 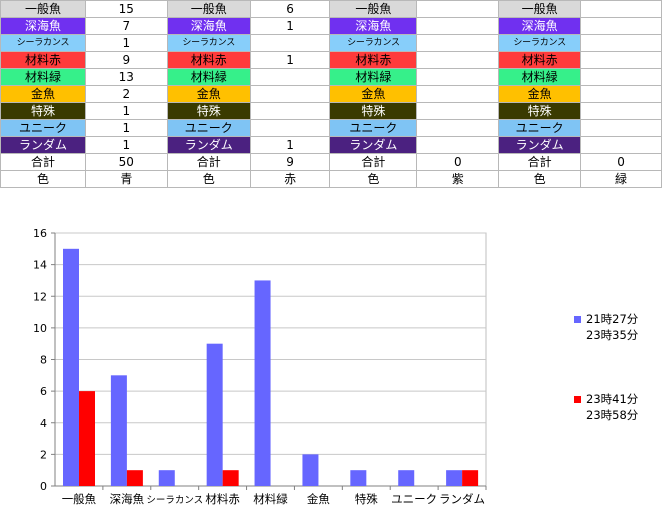 What do you see at coordinates (43, 391) in the screenshot?
I see `y-tick-label: 6` at bounding box center [43, 391].